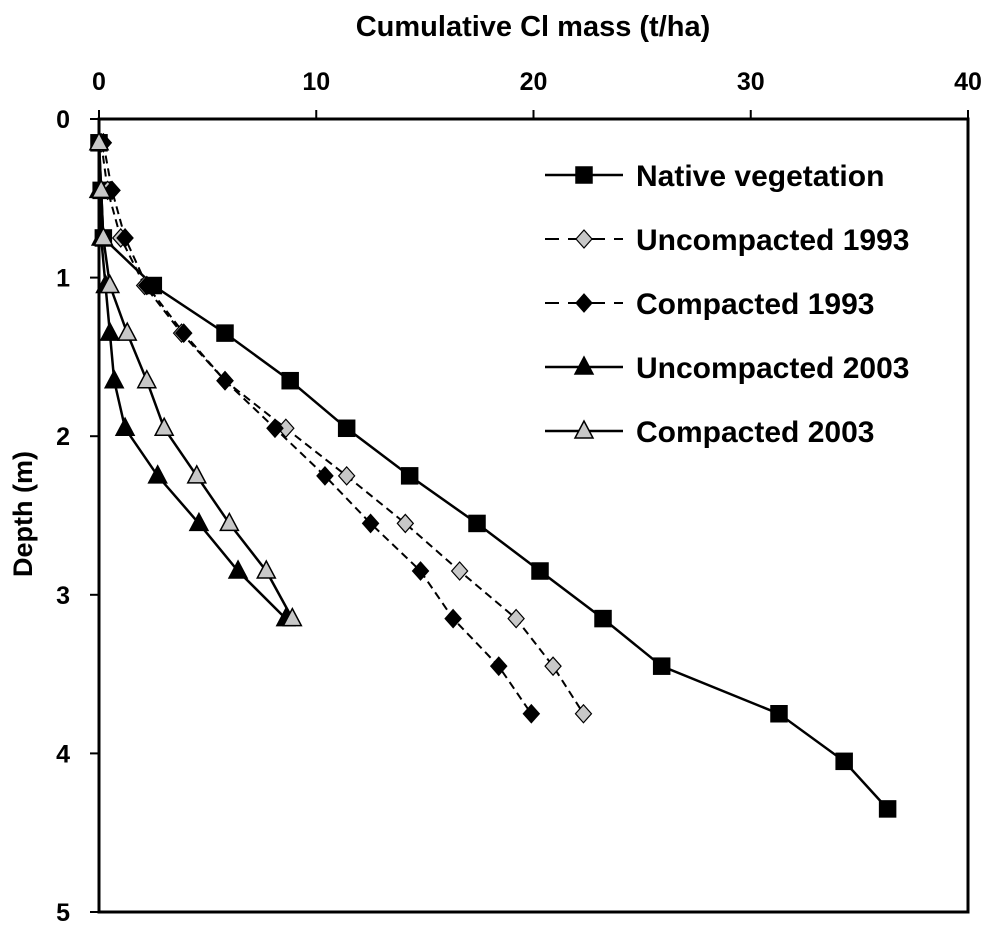  Describe the element at coordinates (772, 368) in the screenshot. I see `legend-label: Uncompacted 2003` at that location.